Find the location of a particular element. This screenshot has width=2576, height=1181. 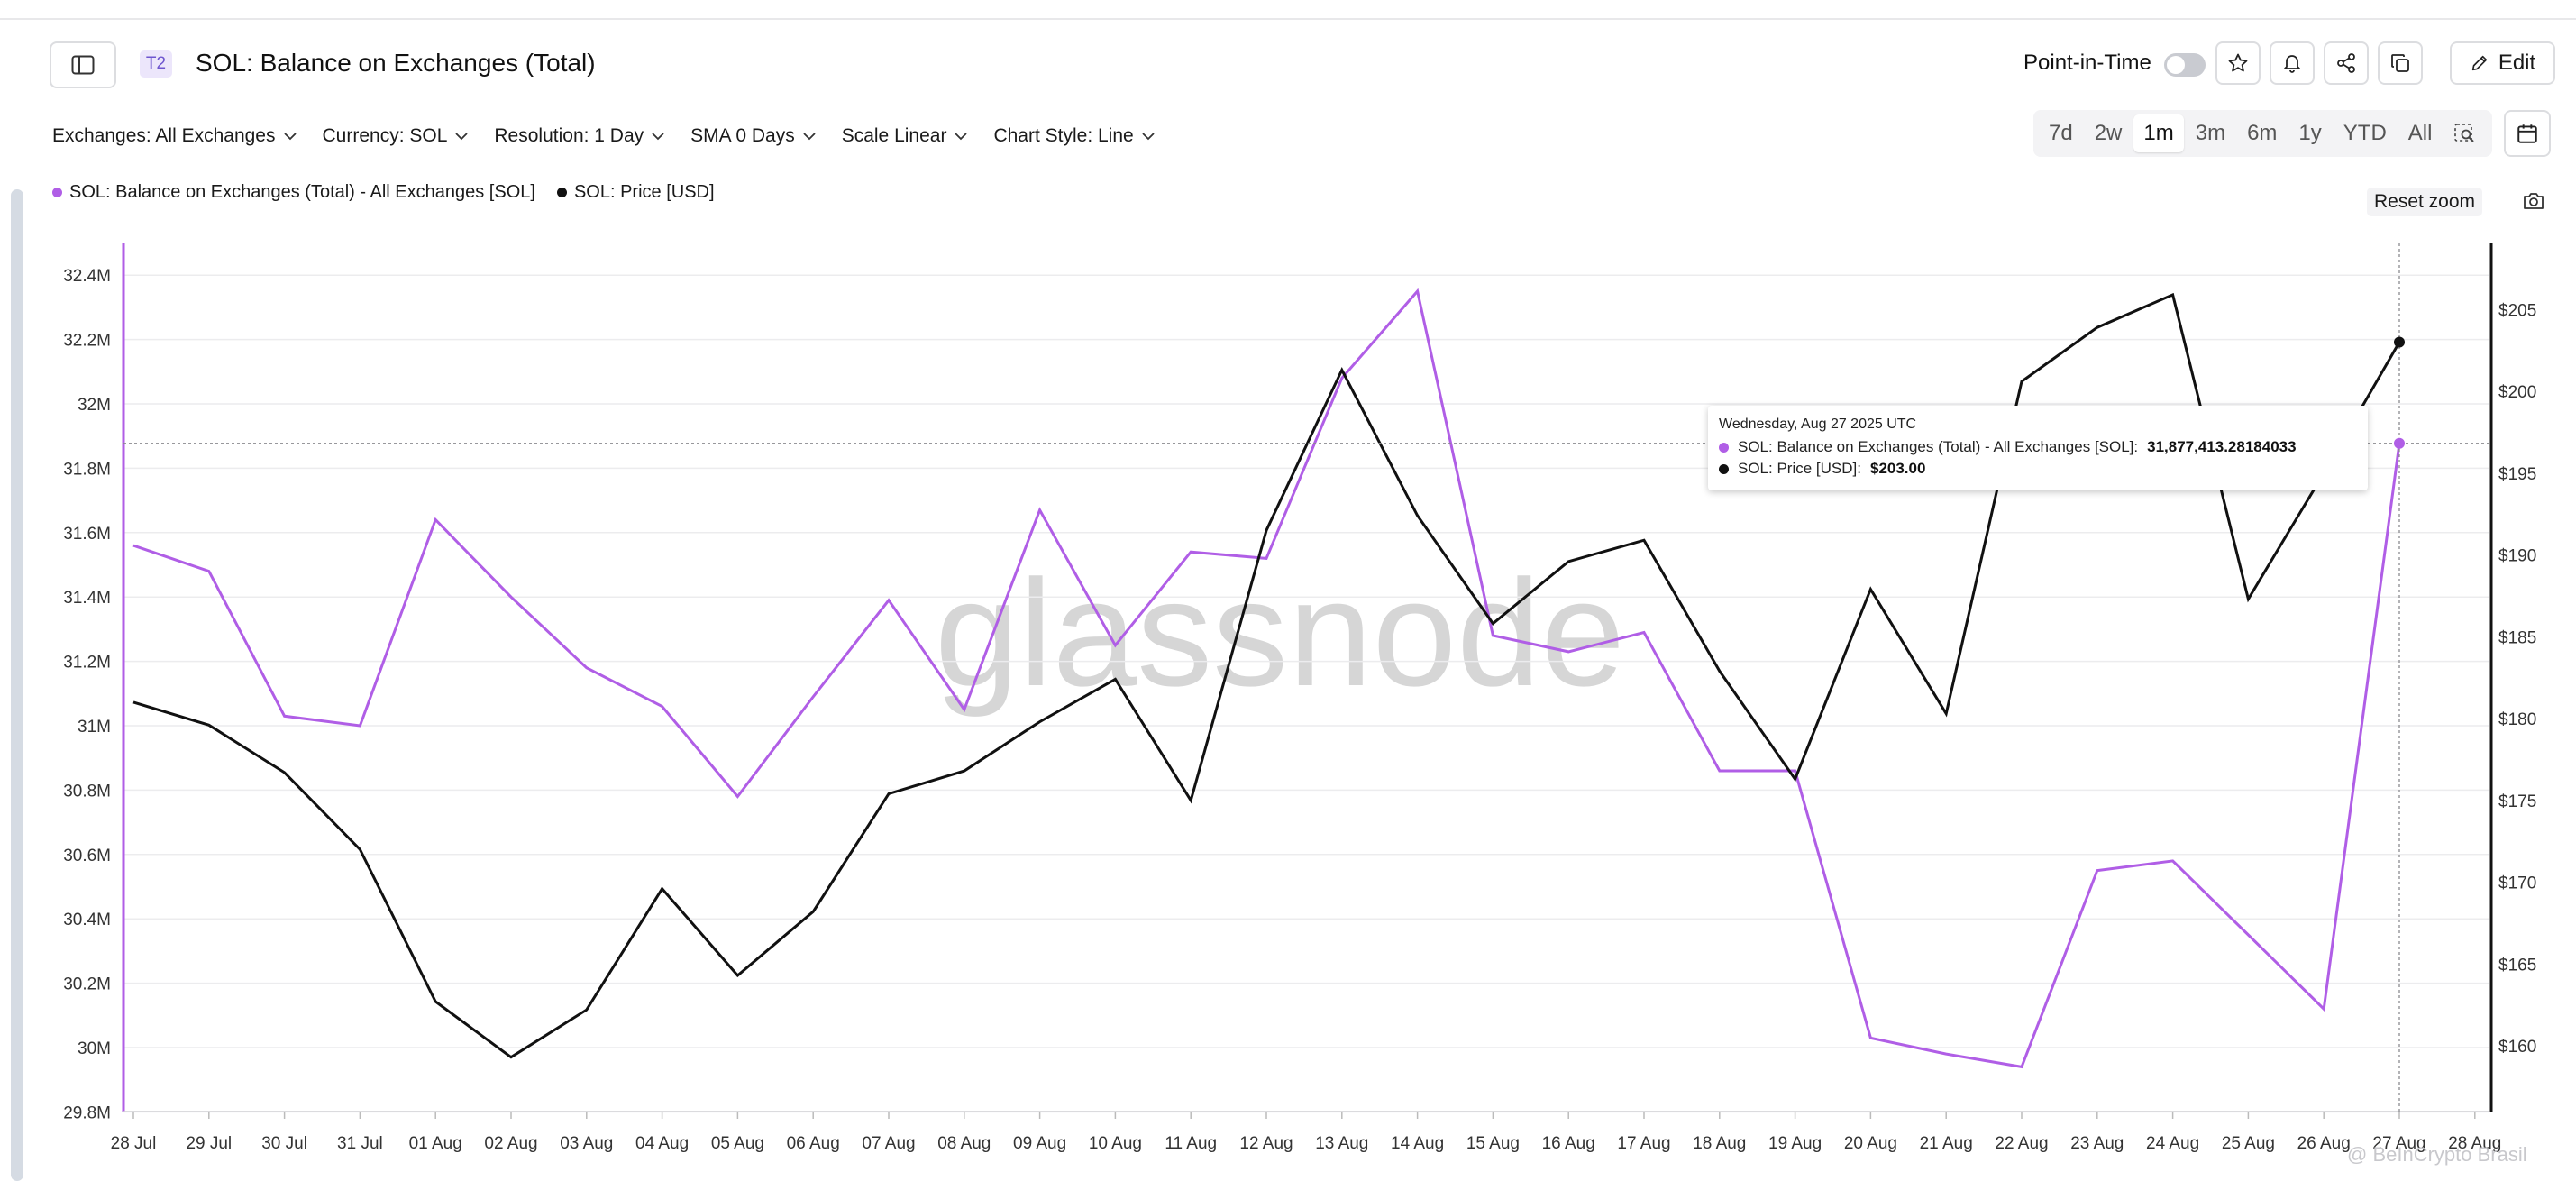

time-range-selector: 7d 2w 1m 3m 6m 1y YTD All is located at coordinates (2263, 133).